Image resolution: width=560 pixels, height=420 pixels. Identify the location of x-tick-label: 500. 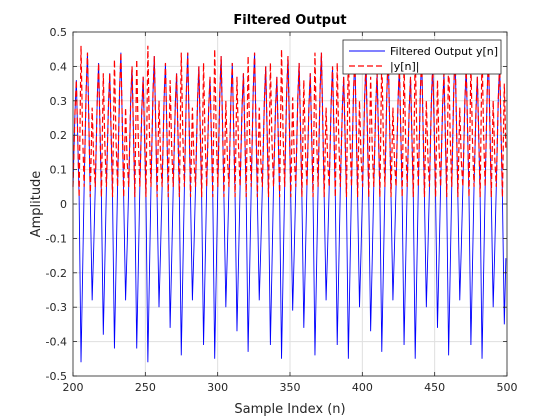
(507, 387).